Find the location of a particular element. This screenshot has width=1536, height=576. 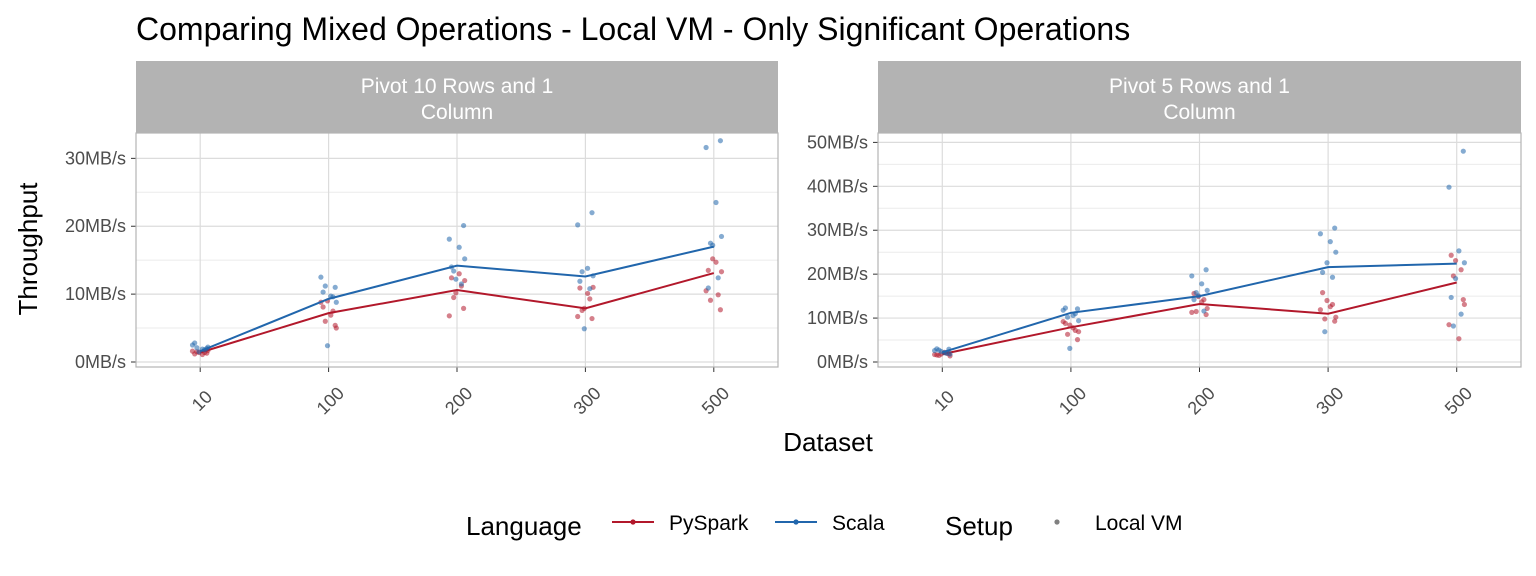

legend: Language Setup PySpark Scala Local VM is located at coordinates (824, 526).